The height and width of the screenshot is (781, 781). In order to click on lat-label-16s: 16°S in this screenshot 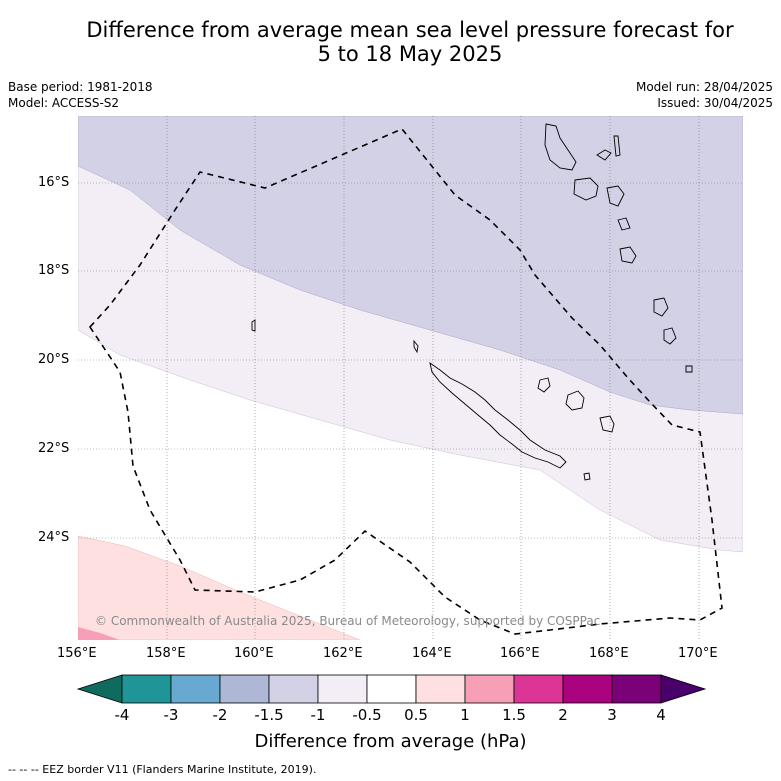, I will do `click(54, 182)`.